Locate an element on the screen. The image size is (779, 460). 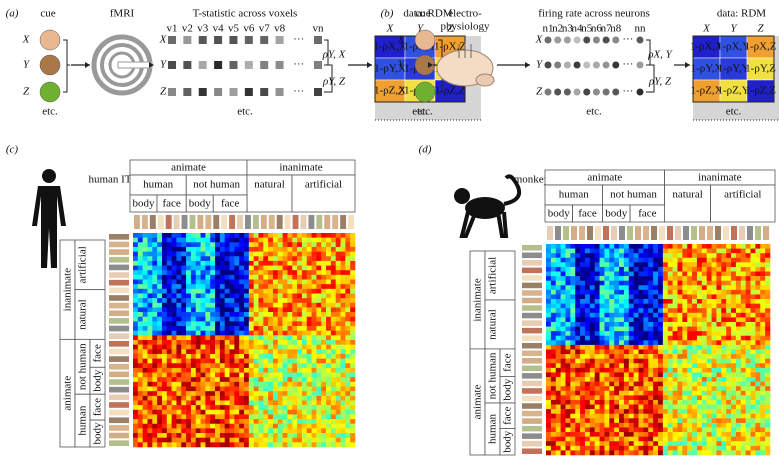
ellipsis: ··· is located at coordinates (298, 65).